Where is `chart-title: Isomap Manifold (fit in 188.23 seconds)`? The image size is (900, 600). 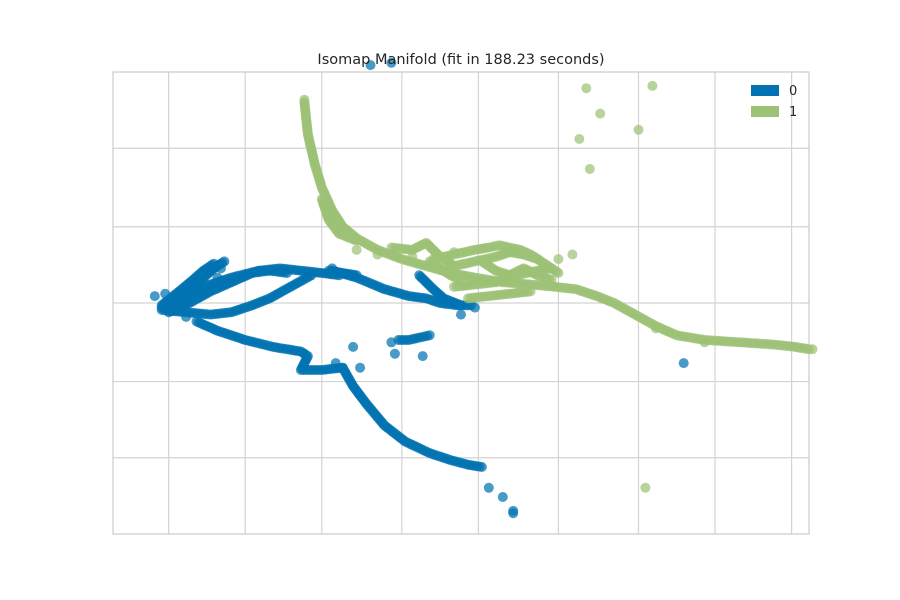
chart-title: Isomap Manifold (fit in 188.23 seconds) is located at coordinates (460, 60).